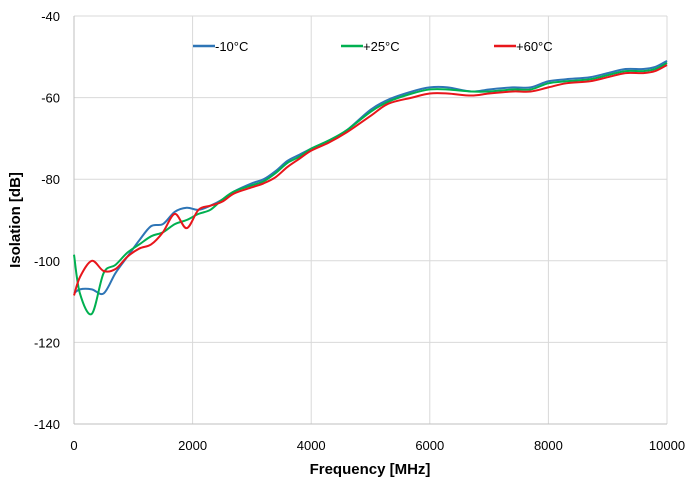 This screenshot has width=689, height=487. Describe the element at coordinates (377, 445) in the screenshot. I see `x-axis-ticks: 0 2000 4000 6000 8000 10000` at that location.